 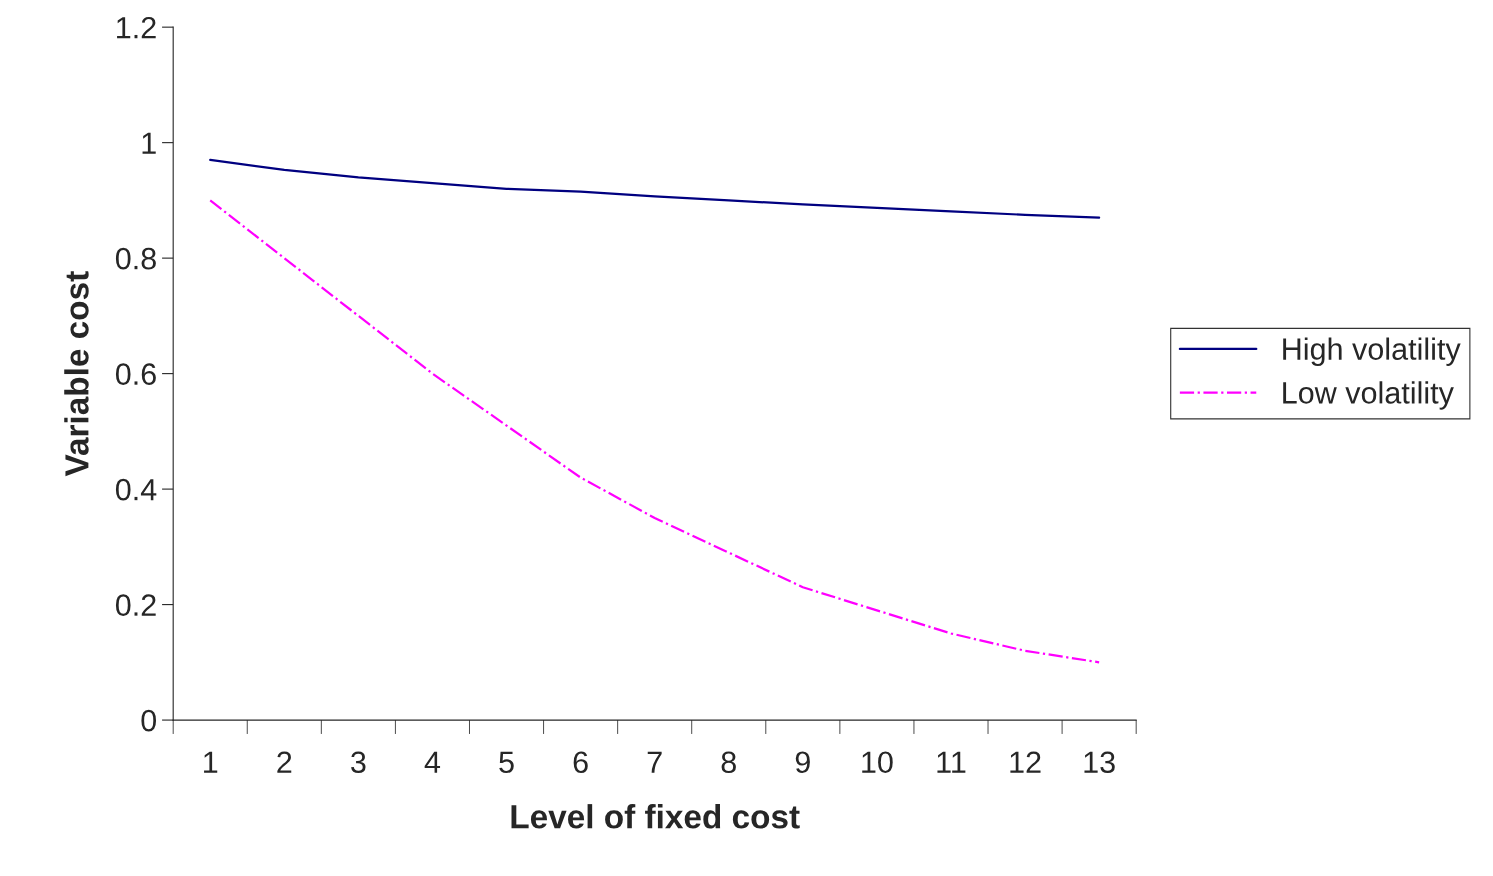 What do you see at coordinates (136, 489) in the screenshot?
I see `y-tick-label: 0.4` at bounding box center [136, 489].